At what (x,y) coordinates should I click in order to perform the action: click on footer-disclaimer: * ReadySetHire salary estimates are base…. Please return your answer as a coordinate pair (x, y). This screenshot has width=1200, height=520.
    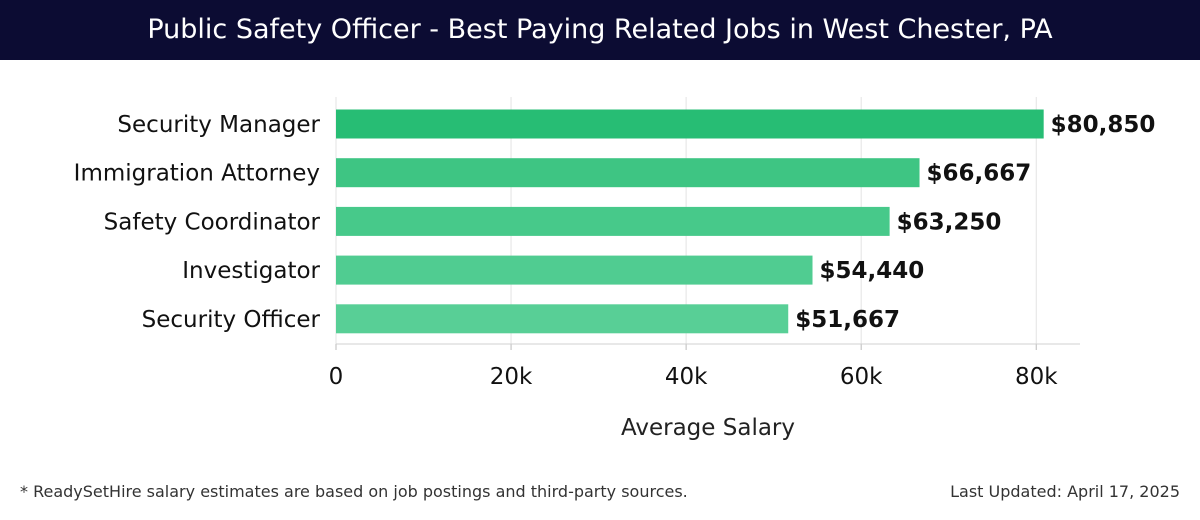
    Looking at the image, I should click on (354, 491).